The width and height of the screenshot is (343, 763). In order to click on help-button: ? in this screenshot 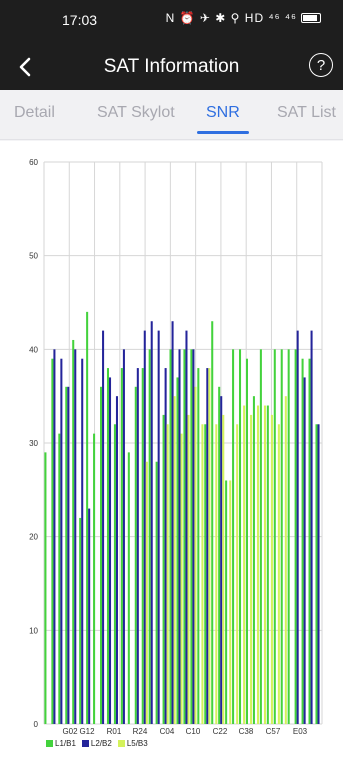, I will do `click(321, 65)`.